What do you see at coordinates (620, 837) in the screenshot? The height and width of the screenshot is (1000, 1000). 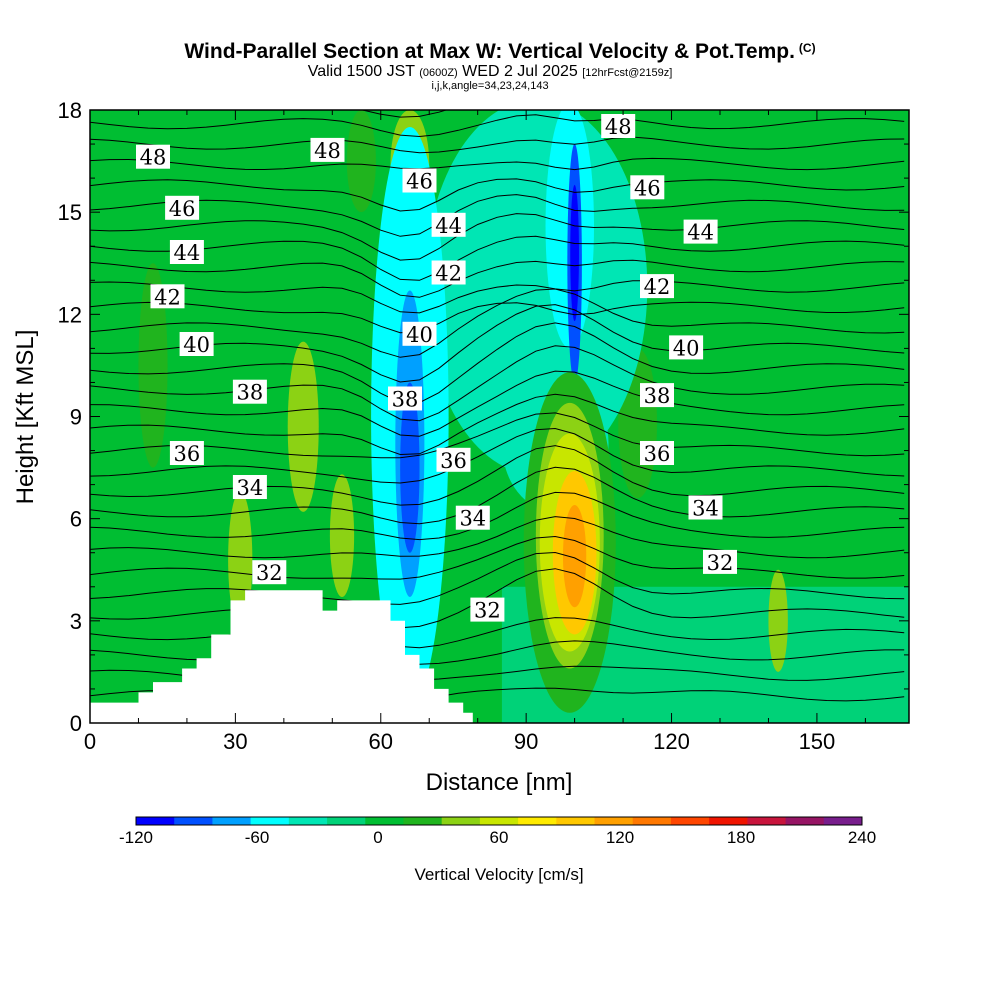 I see `colorbar-label: 120` at bounding box center [620, 837].